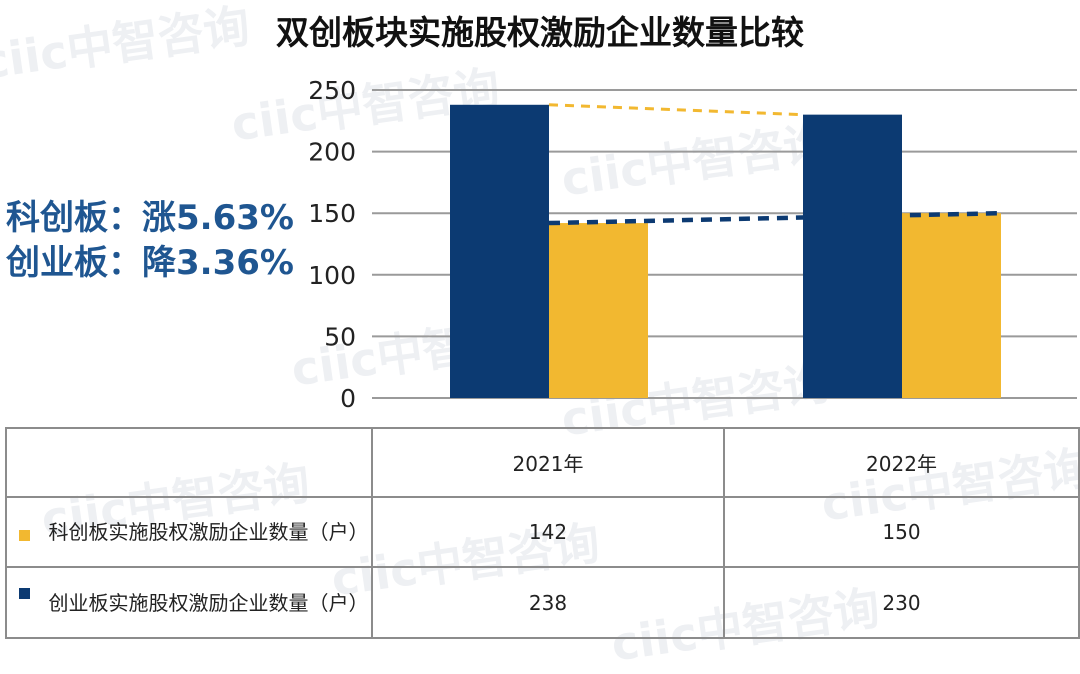 Image resolution: width=1080 pixels, height=674 pixels. Describe the element at coordinates (208, 531) in the screenshot. I see `row-label-star-market: 科创板实施股权激励企业数量（户）` at that location.